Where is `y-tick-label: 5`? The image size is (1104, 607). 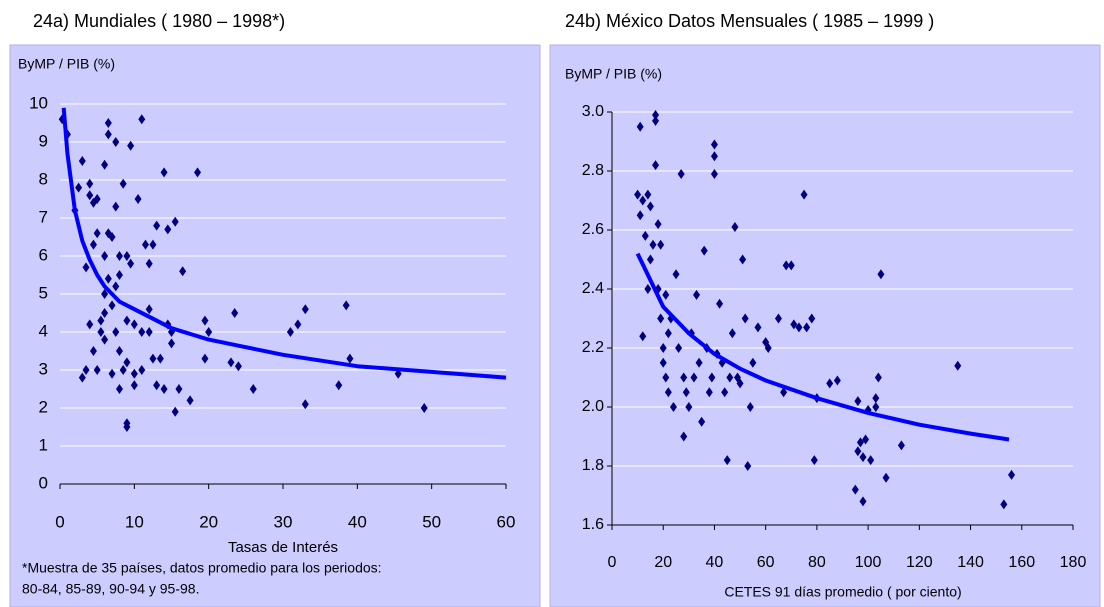
y-tick-label: 5 is located at coordinates (43, 292).